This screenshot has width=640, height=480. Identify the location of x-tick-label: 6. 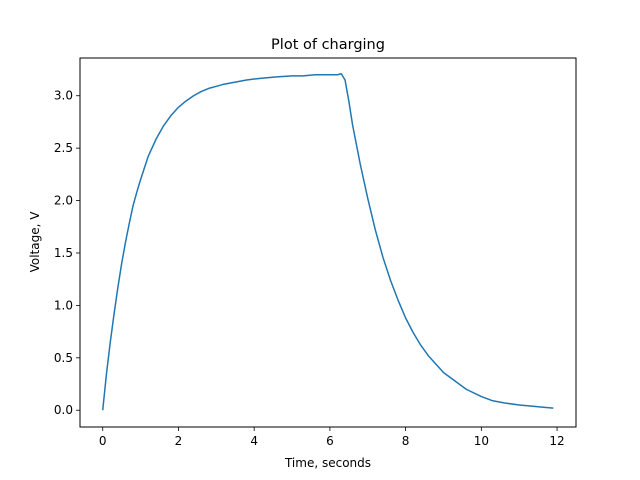
(330, 441).